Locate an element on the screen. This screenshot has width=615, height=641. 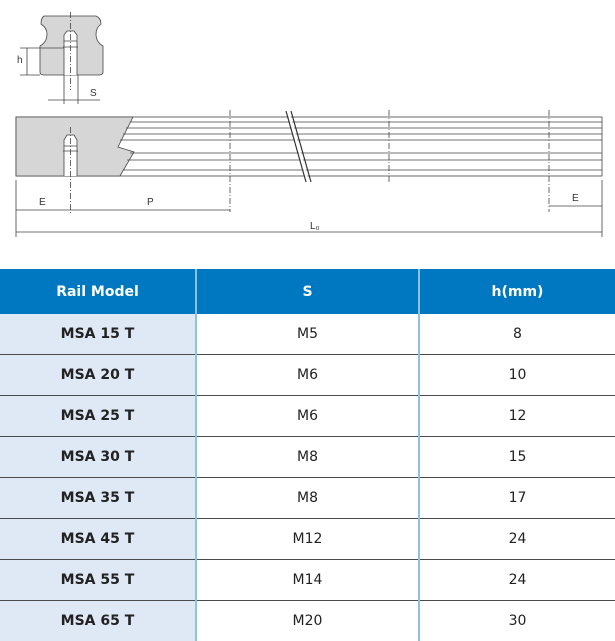
label-s: S is located at coordinates (93, 93).